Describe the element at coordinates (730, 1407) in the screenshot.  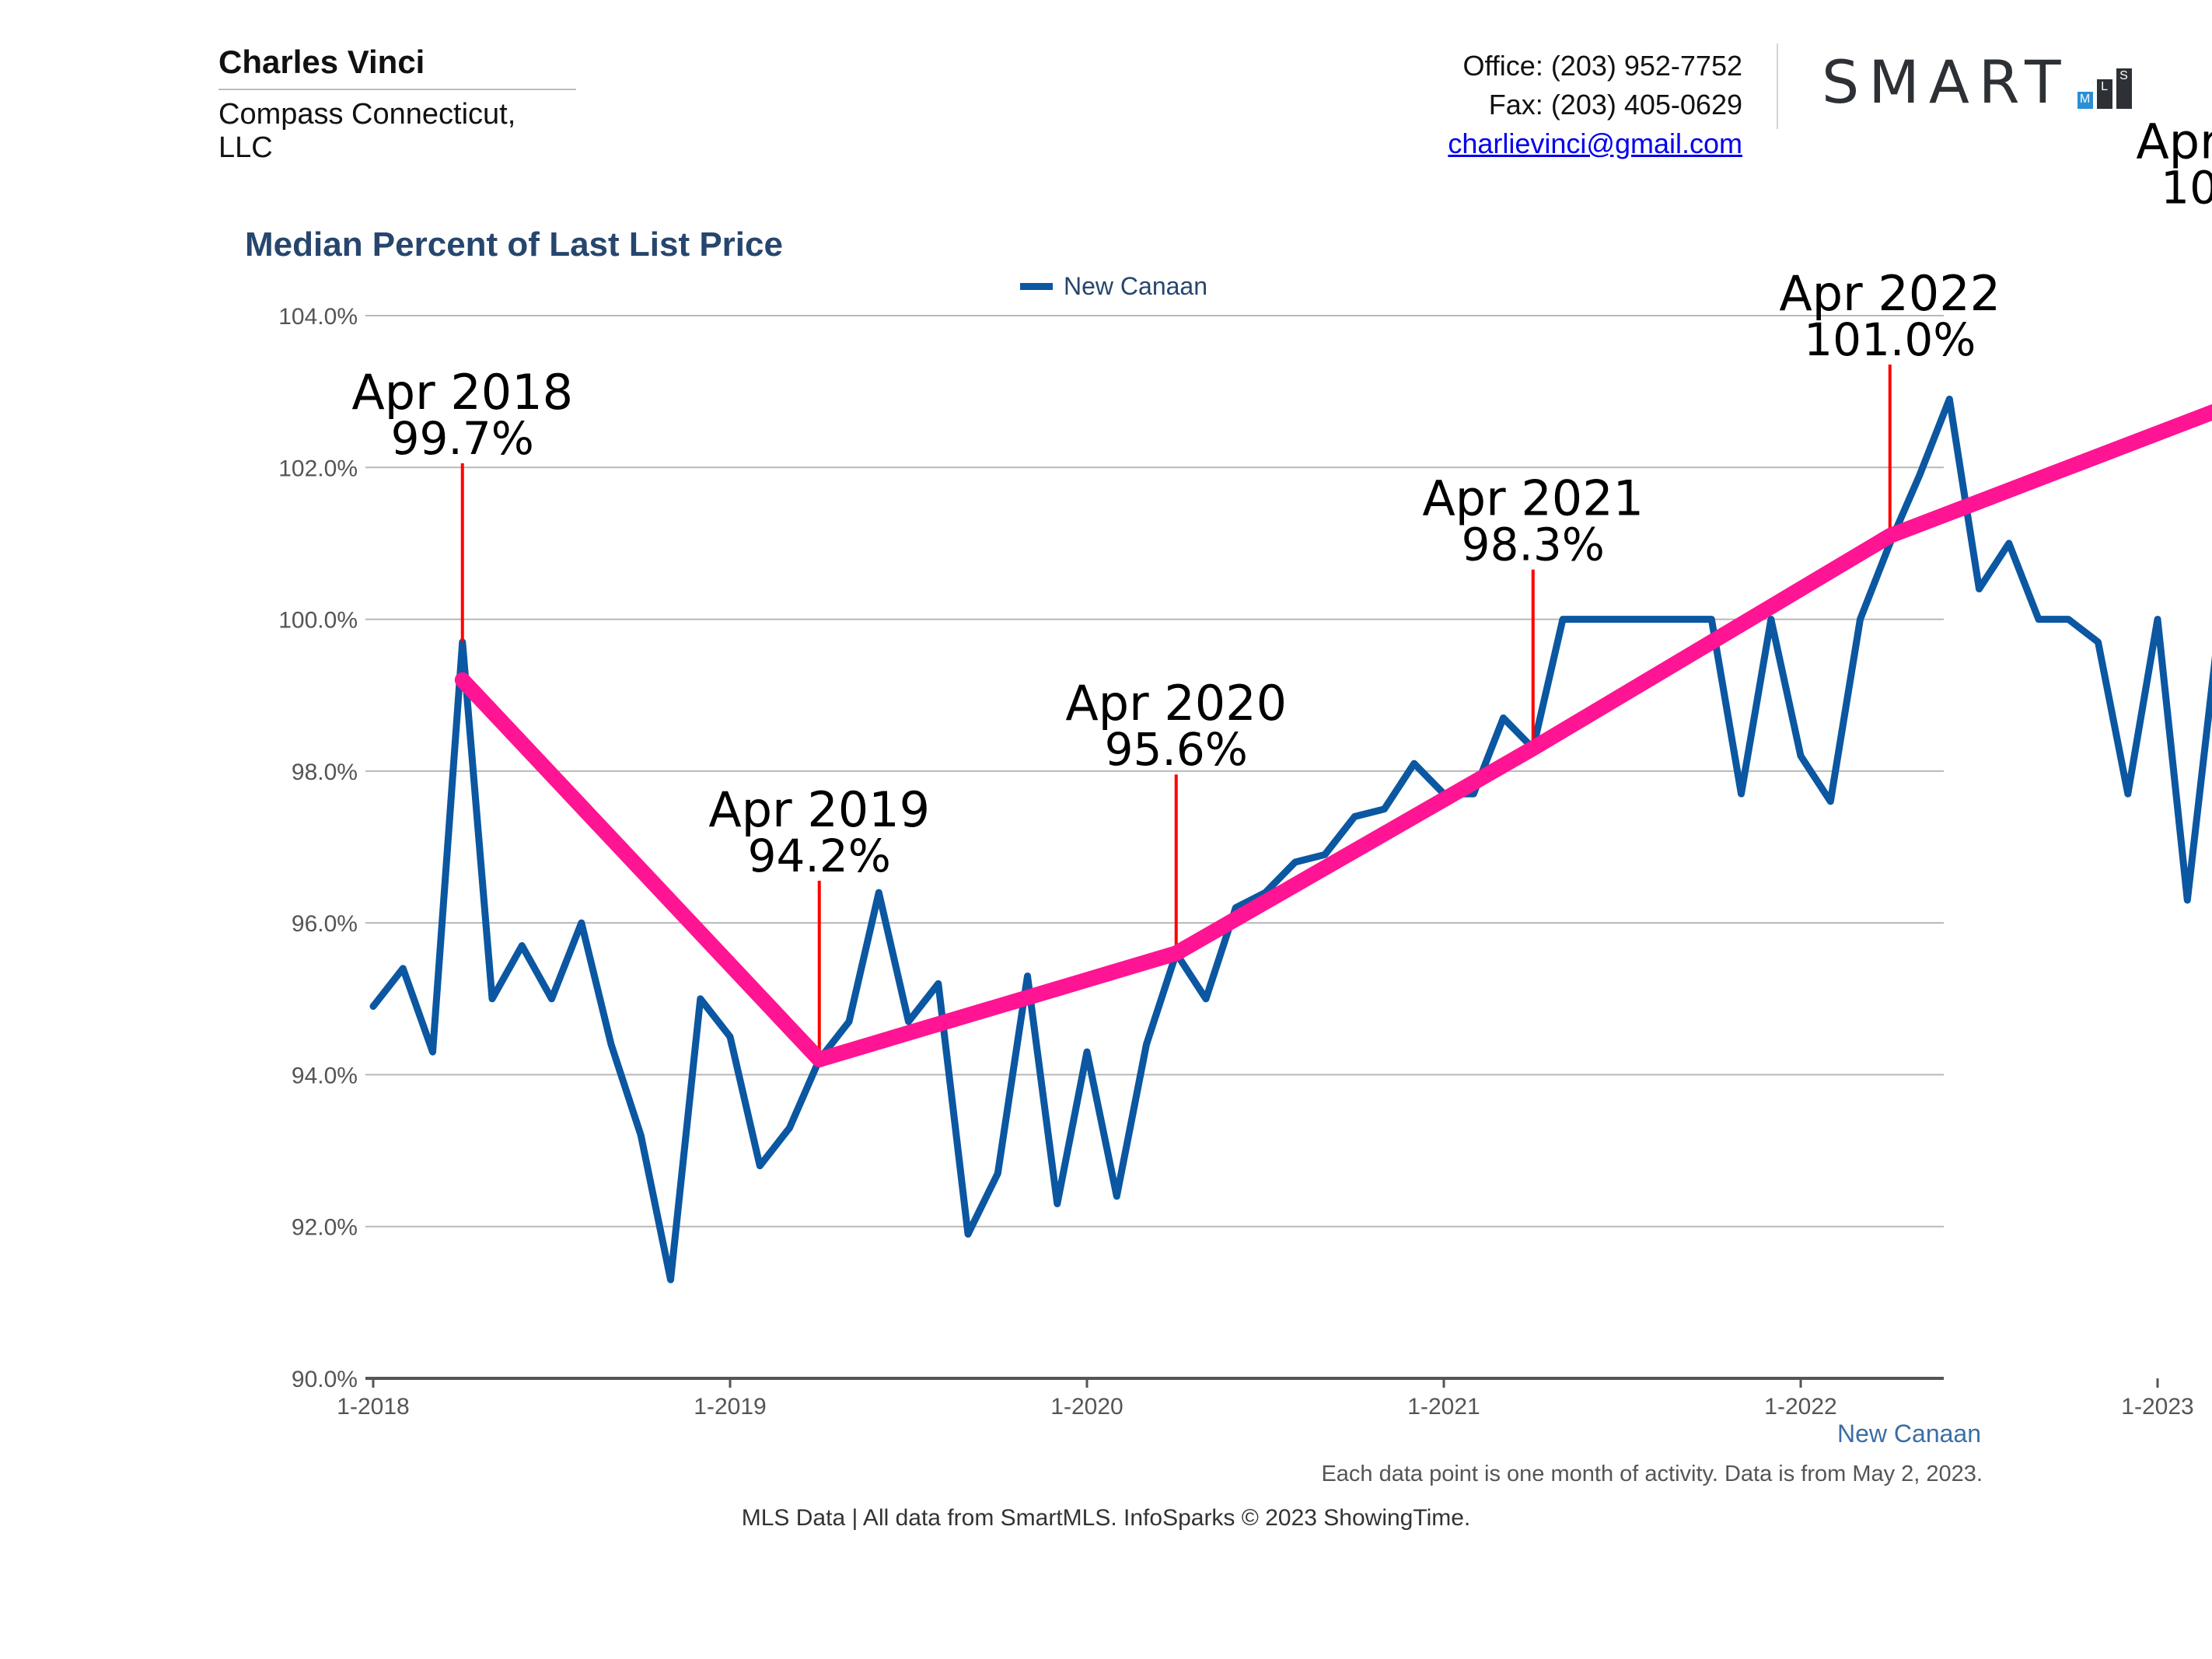
I see `x-tick-label: 1-2019` at that location.